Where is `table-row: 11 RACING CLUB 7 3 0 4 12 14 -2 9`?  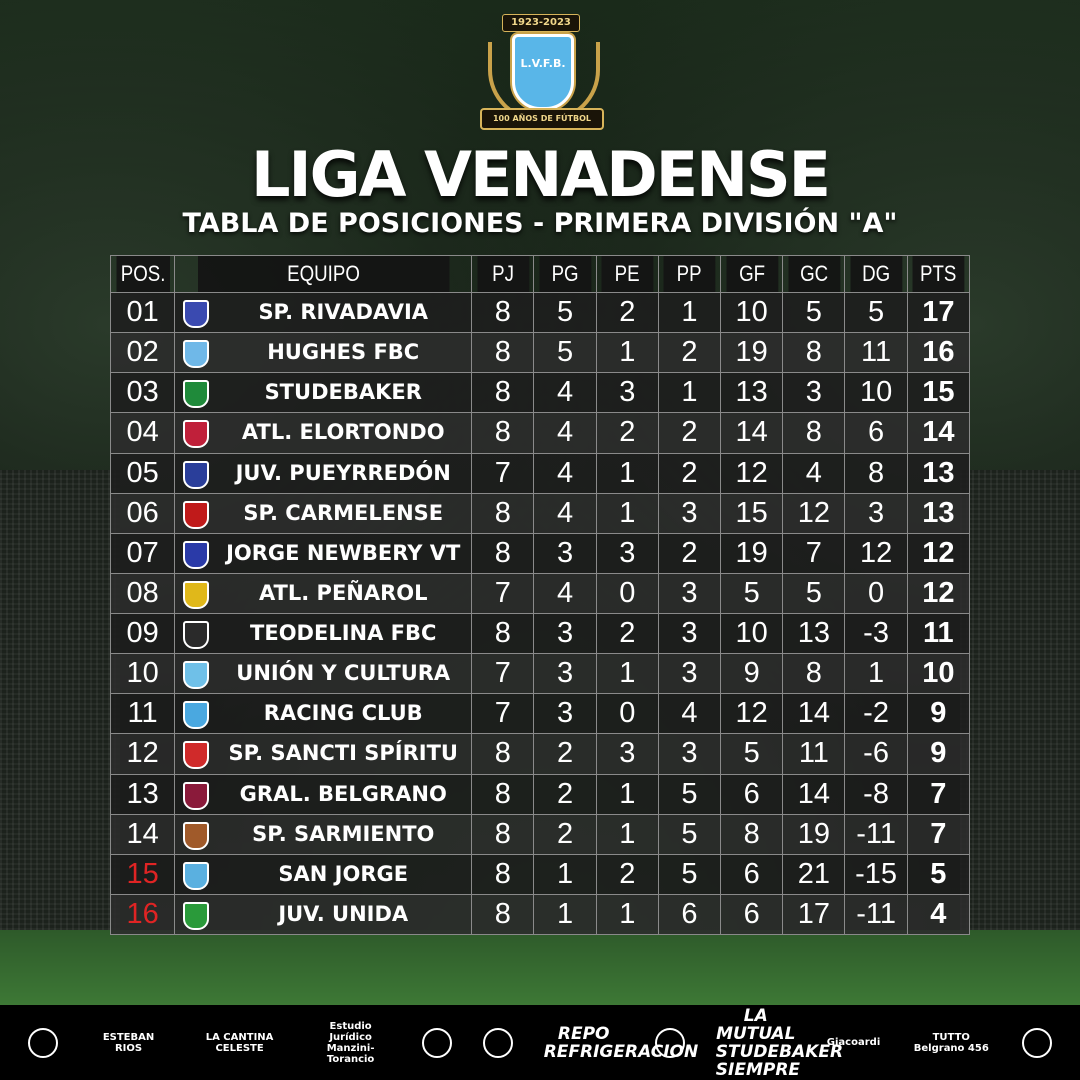 table-row: 11 RACING CLUB 7 3 0 4 12 14 -2 9 is located at coordinates (540, 714).